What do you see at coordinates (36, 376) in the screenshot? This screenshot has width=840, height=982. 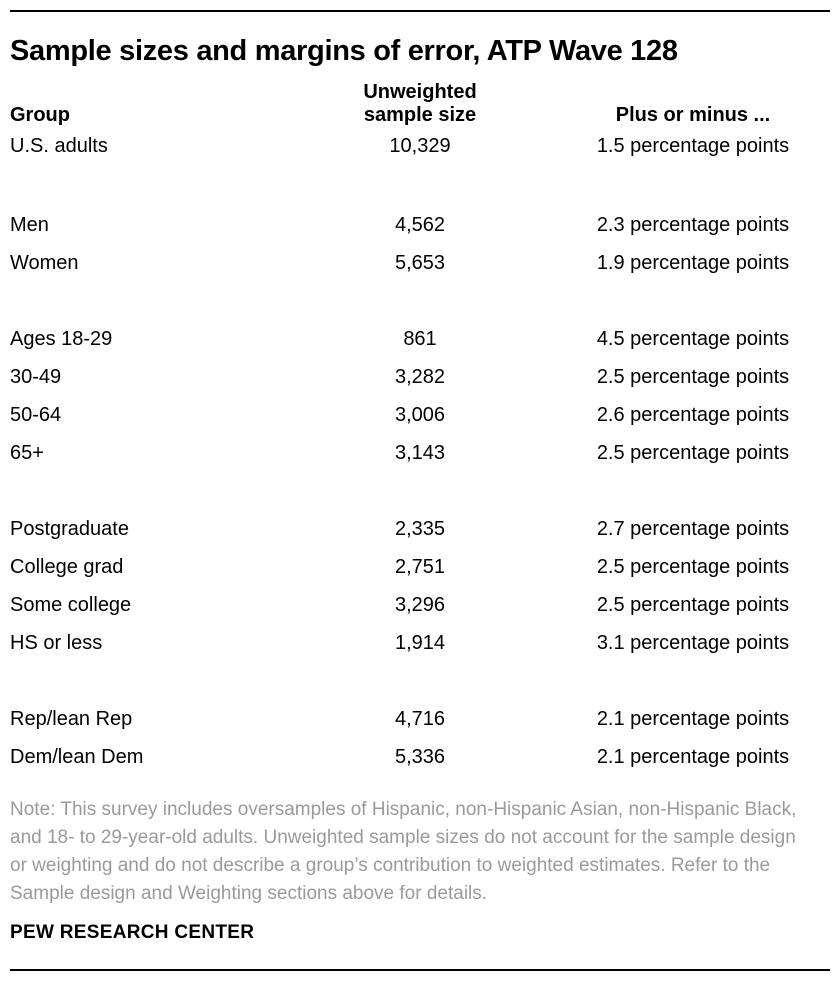 I see `group-cell: 30-49` at bounding box center [36, 376].